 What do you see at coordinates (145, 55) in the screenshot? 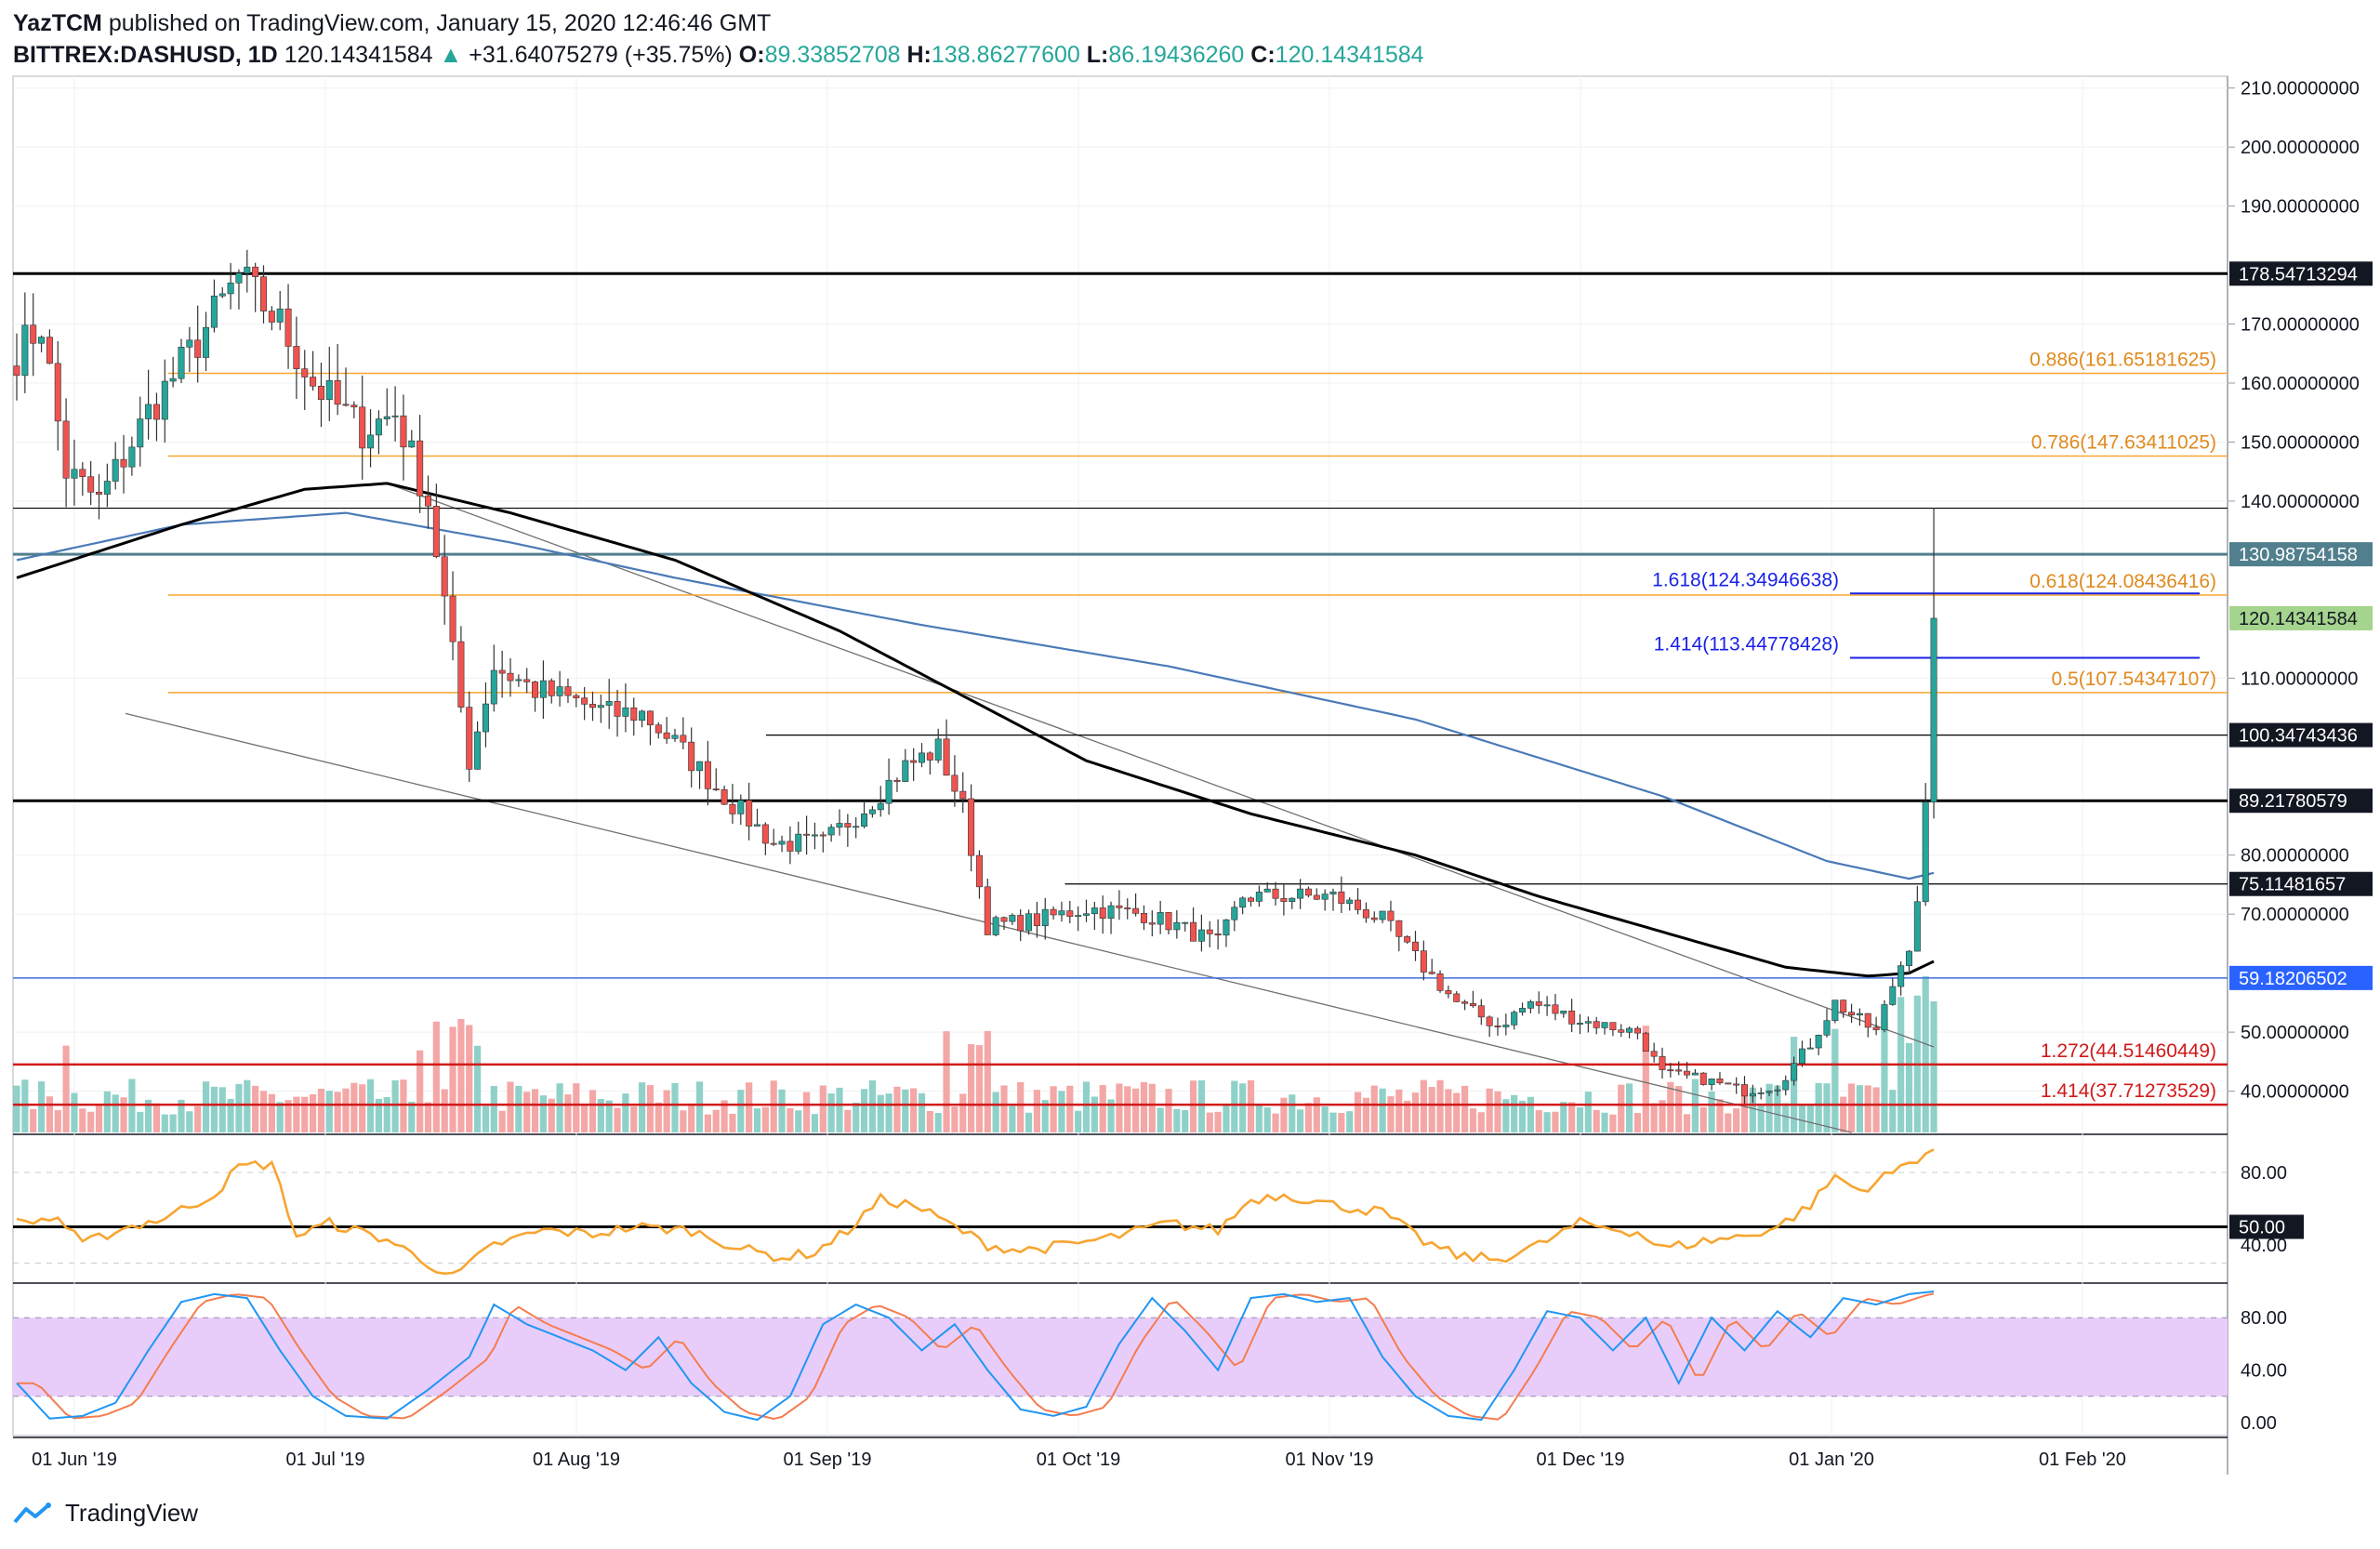
I see `symbol-name: BITTREX:DASHUSD, 1D` at bounding box center [145, 55].